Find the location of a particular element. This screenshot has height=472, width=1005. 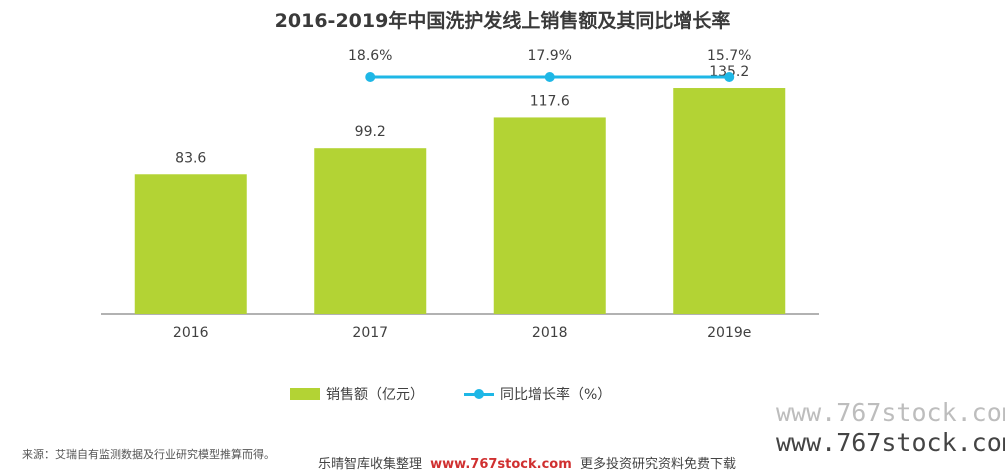

promo-site: www.767stock.com is located at coordinates (501, 464).